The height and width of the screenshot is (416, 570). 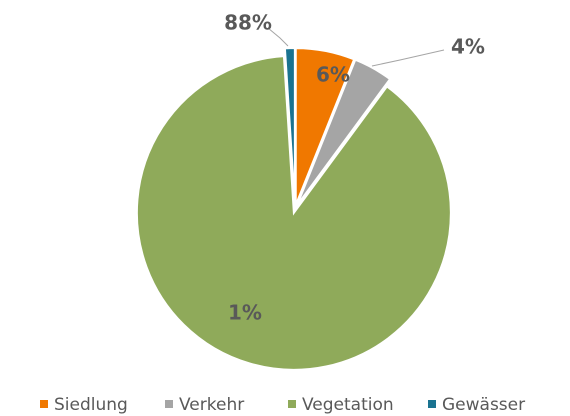 What do you see at coordinates (348, 405) in the screenshot?
I see `legend-label: Vegetation` at bounding box center [348, 405].